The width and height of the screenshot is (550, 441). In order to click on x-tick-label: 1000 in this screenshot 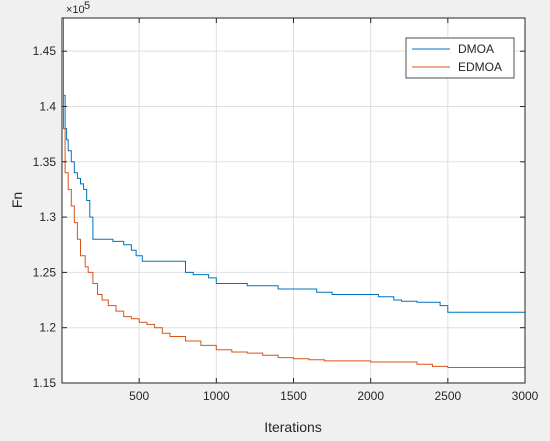, I will do `click(216, 396)`.